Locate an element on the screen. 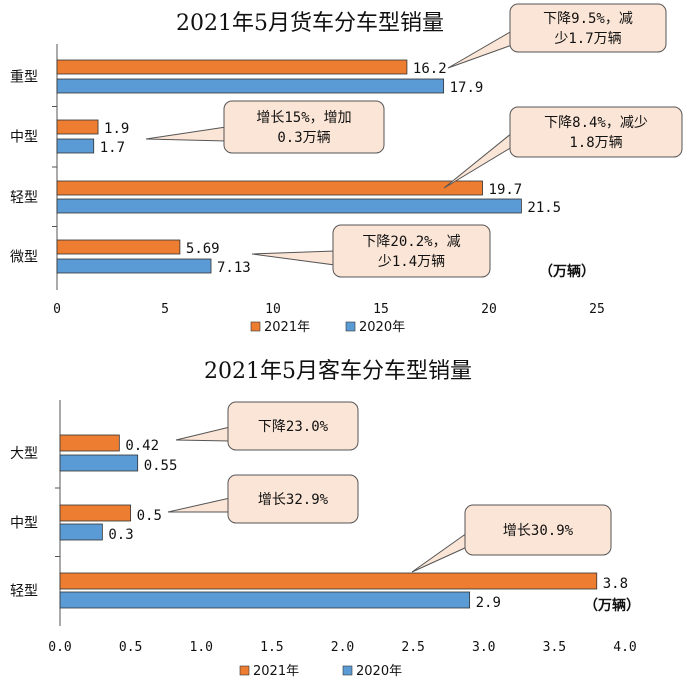  bus-data-label: 0.42 is located at coordinates (142, 446).